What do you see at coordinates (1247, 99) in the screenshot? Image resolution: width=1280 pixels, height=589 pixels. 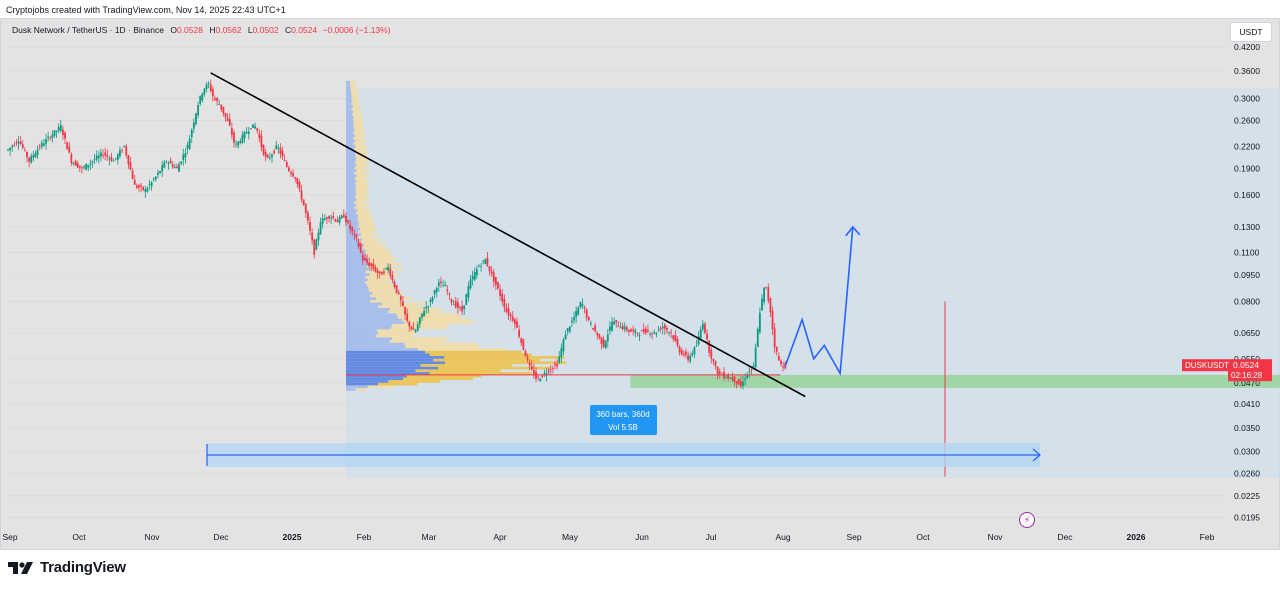 I see `price-tick-label: 0.3000` at bounding box center [1247, 99].